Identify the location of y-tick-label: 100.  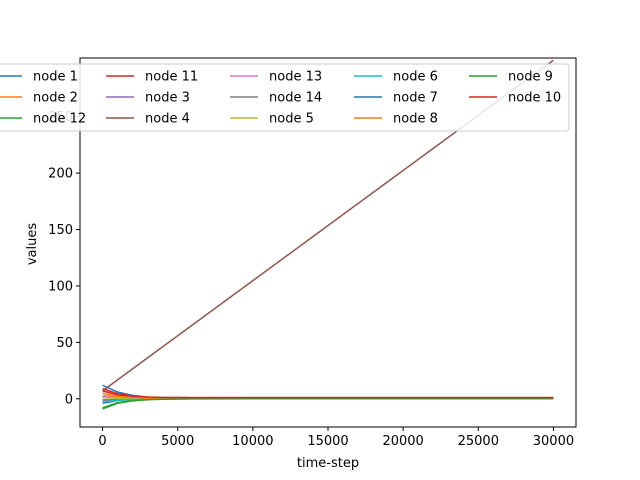
(60, 286).